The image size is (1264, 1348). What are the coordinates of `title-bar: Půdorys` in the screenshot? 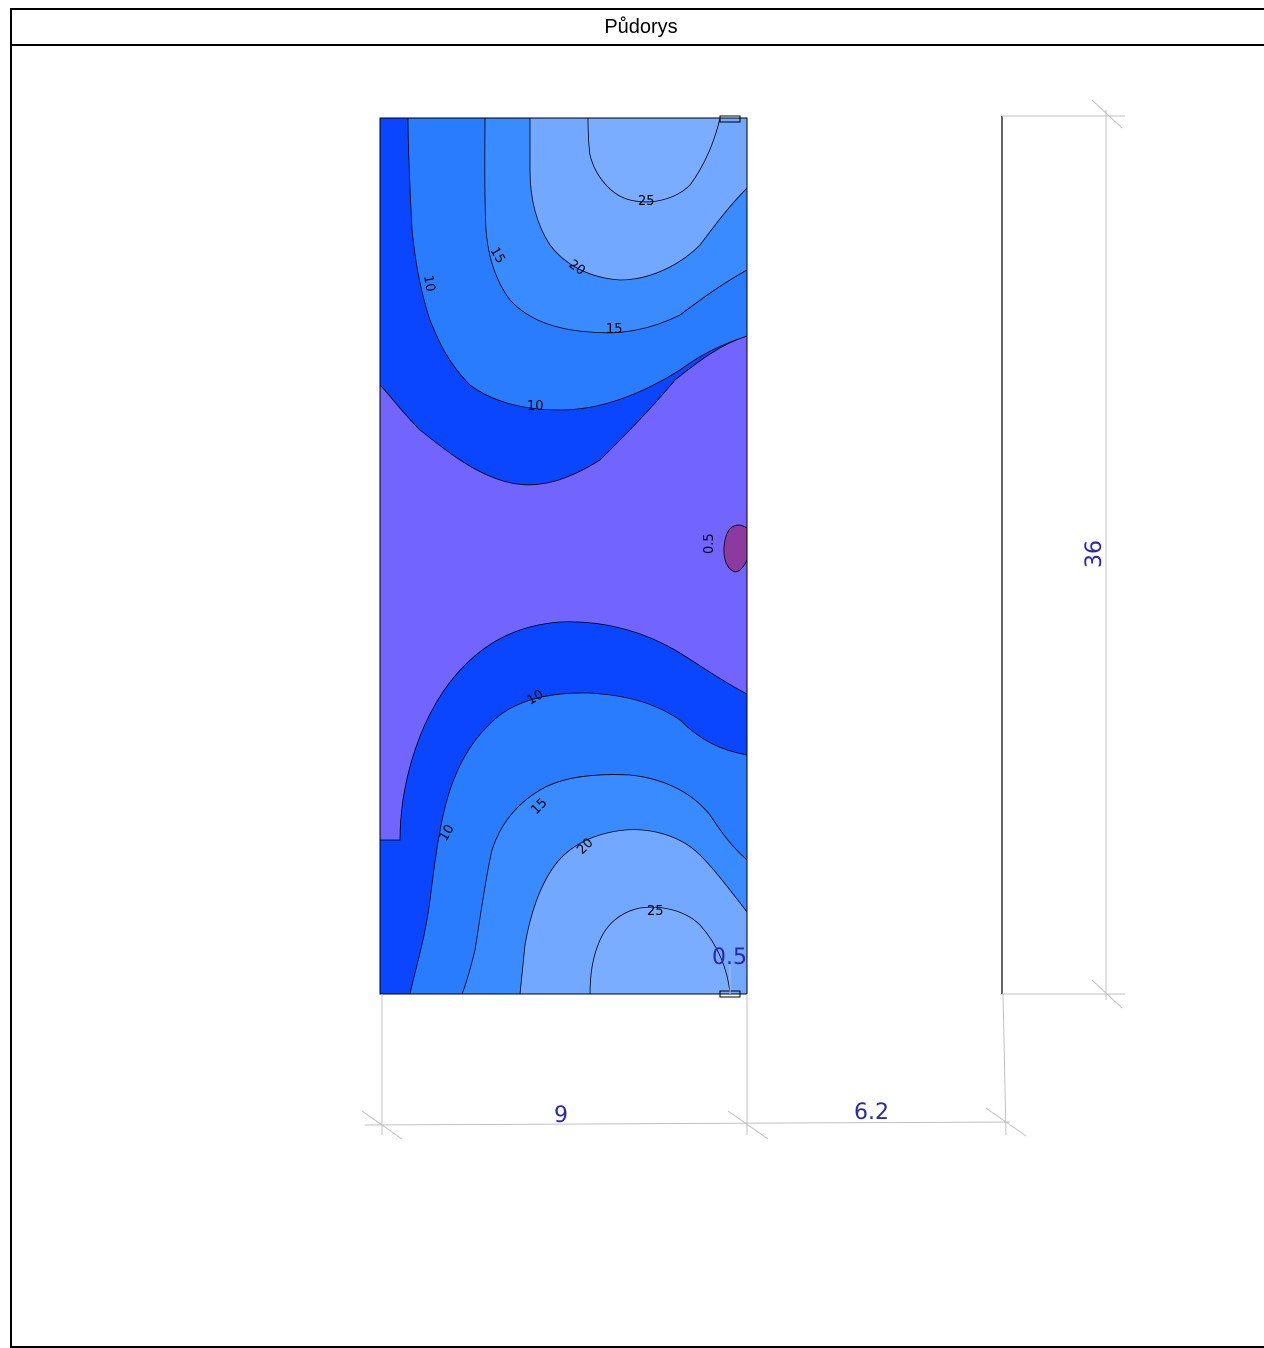 It's located at (637, 27).